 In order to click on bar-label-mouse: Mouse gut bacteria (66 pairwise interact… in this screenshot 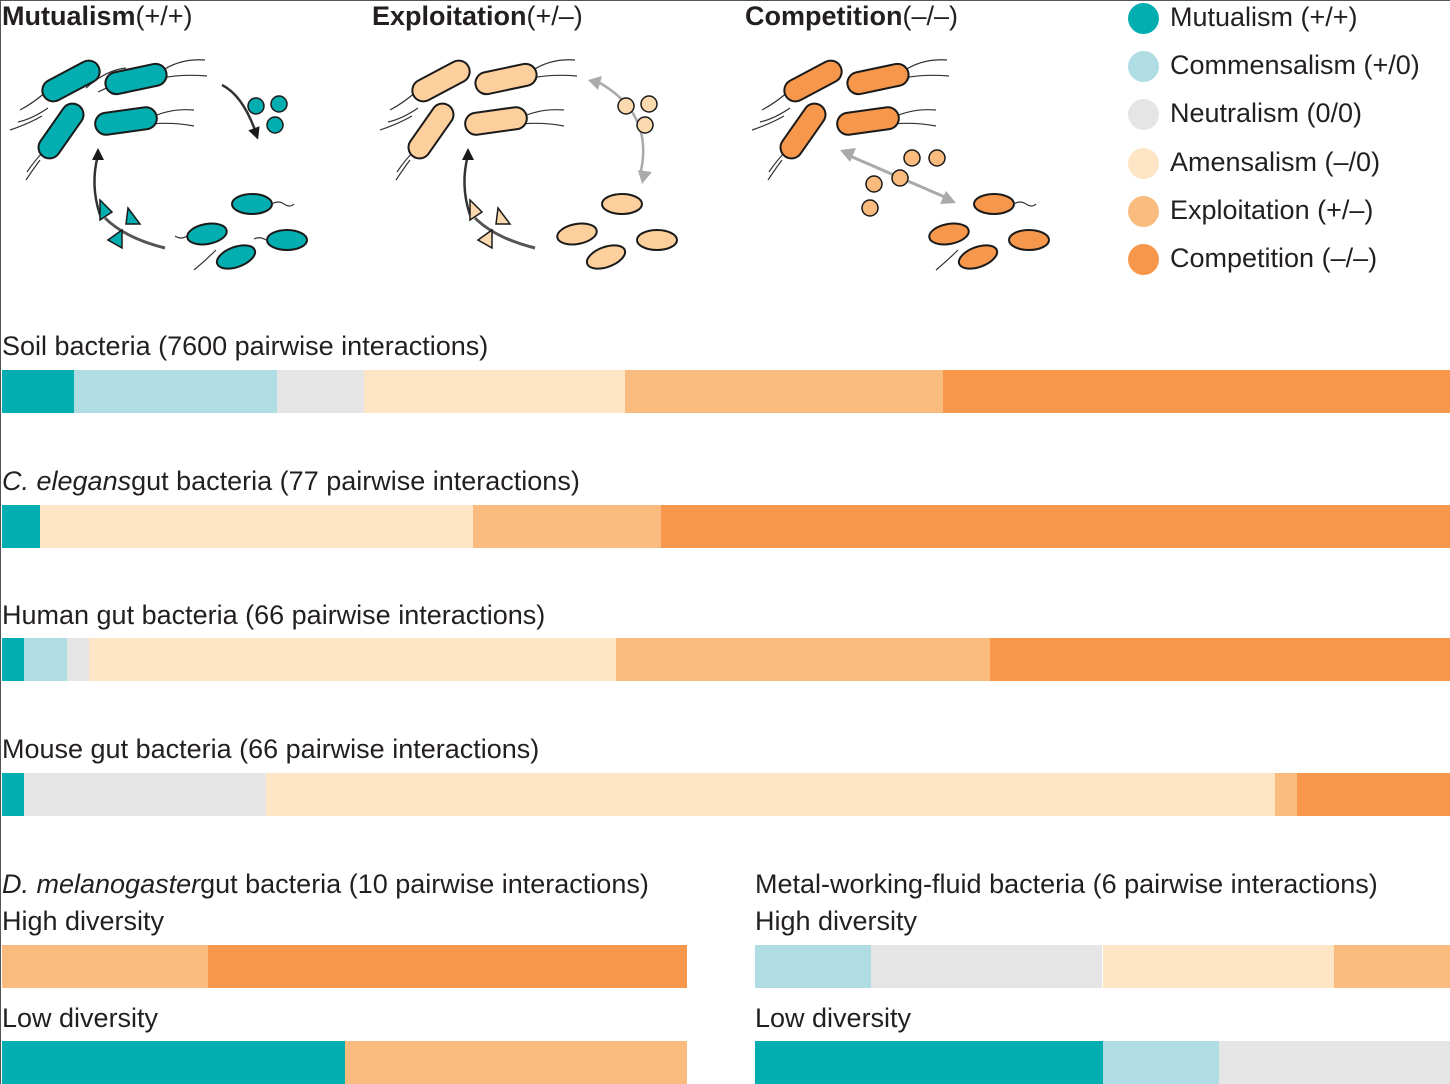, I will do `click(271, 749)`.